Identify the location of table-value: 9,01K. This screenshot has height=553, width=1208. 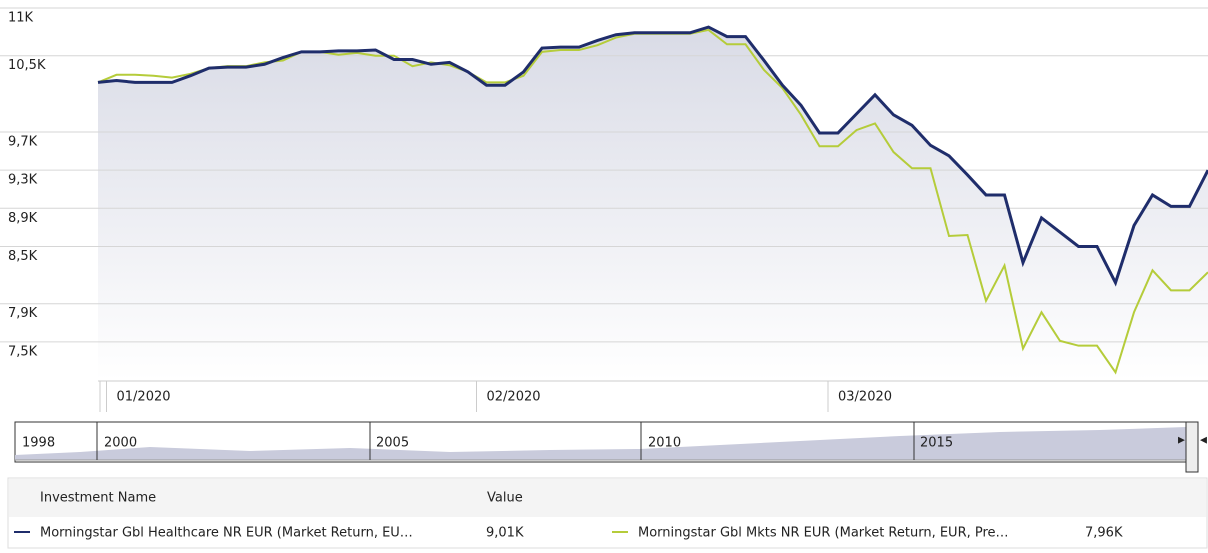
(505, 533).